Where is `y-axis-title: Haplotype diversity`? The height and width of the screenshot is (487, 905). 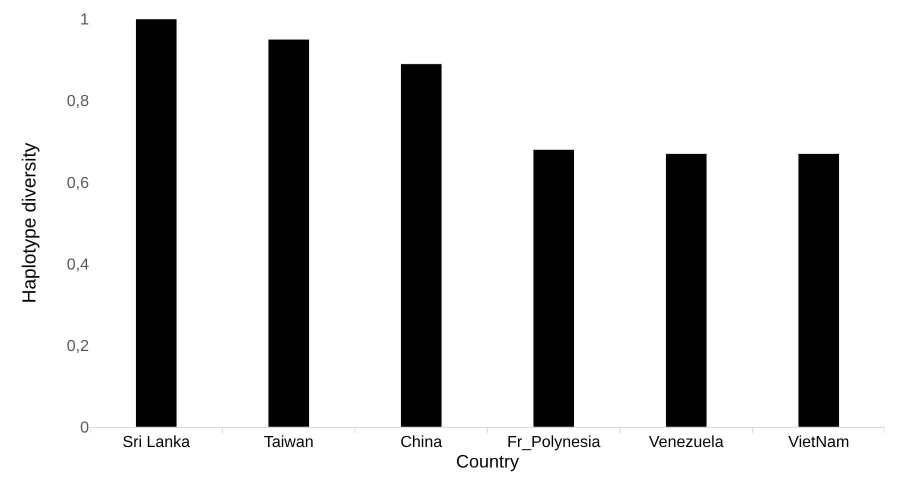
y-axis-title: Haplotype diversity is located at coordinates (30, 223).